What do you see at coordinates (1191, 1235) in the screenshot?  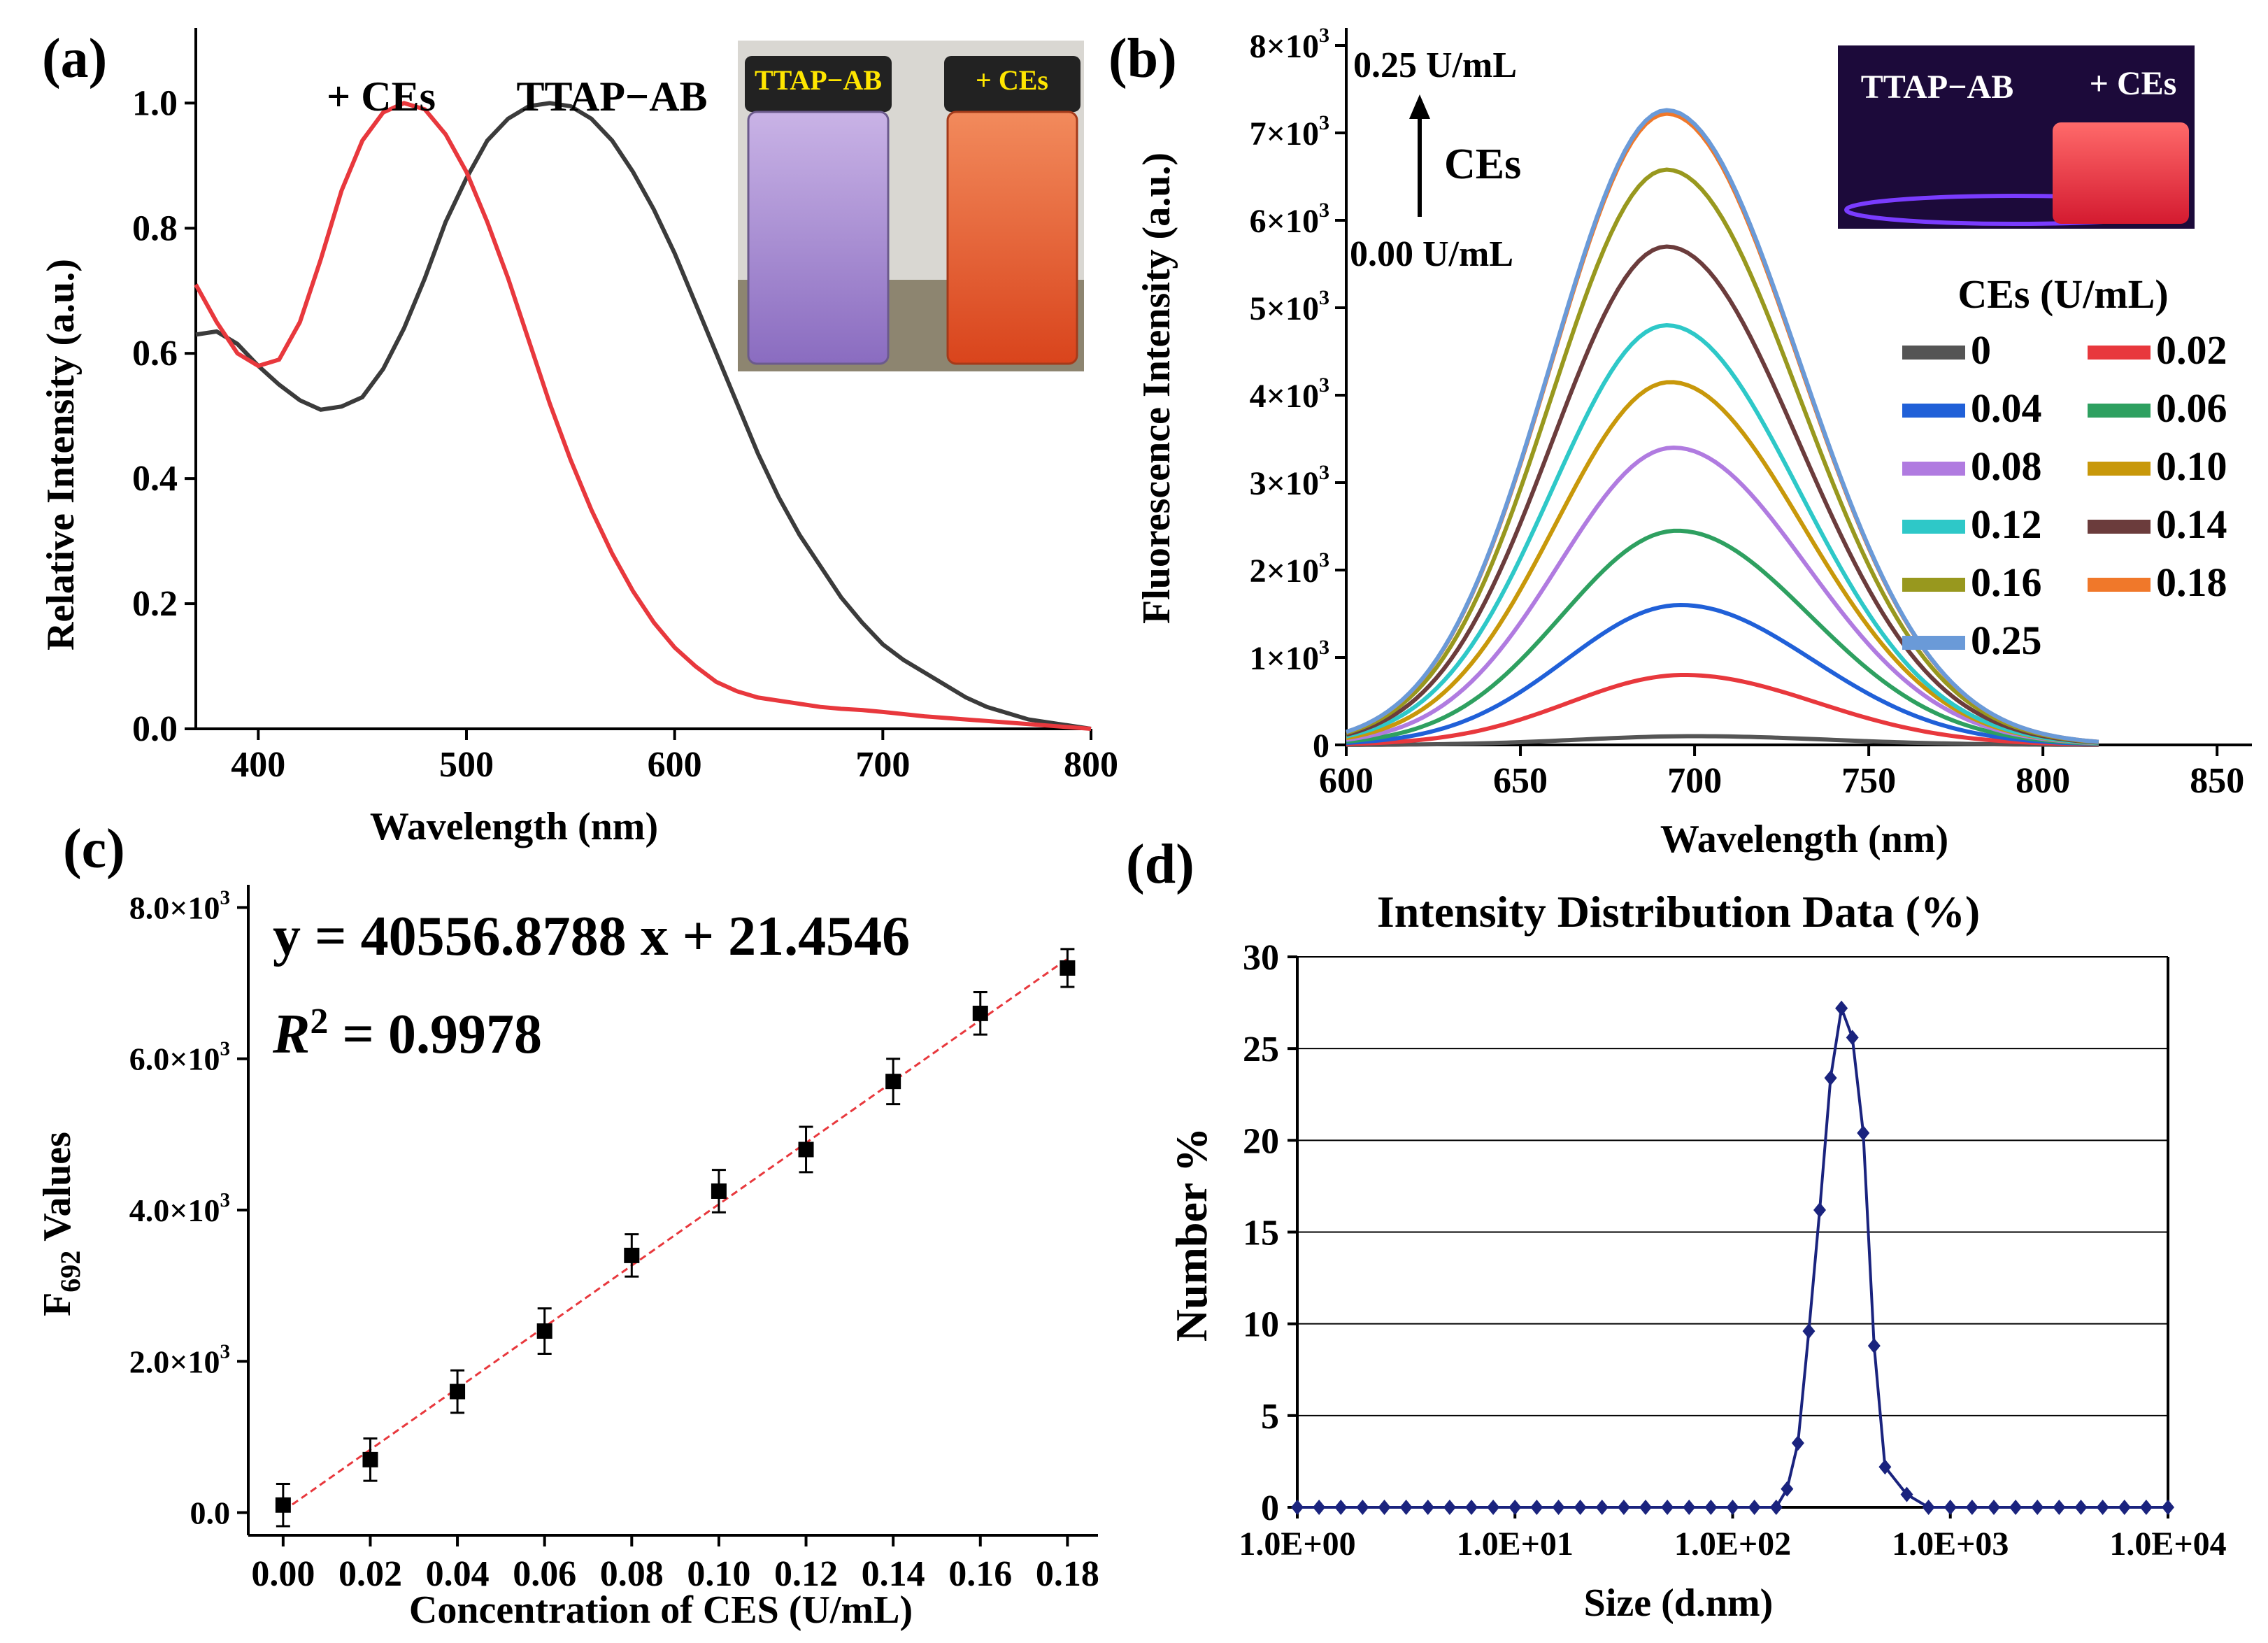 I see `panel-d-ylabel: Number %` at bounding box center [1191, 1235].